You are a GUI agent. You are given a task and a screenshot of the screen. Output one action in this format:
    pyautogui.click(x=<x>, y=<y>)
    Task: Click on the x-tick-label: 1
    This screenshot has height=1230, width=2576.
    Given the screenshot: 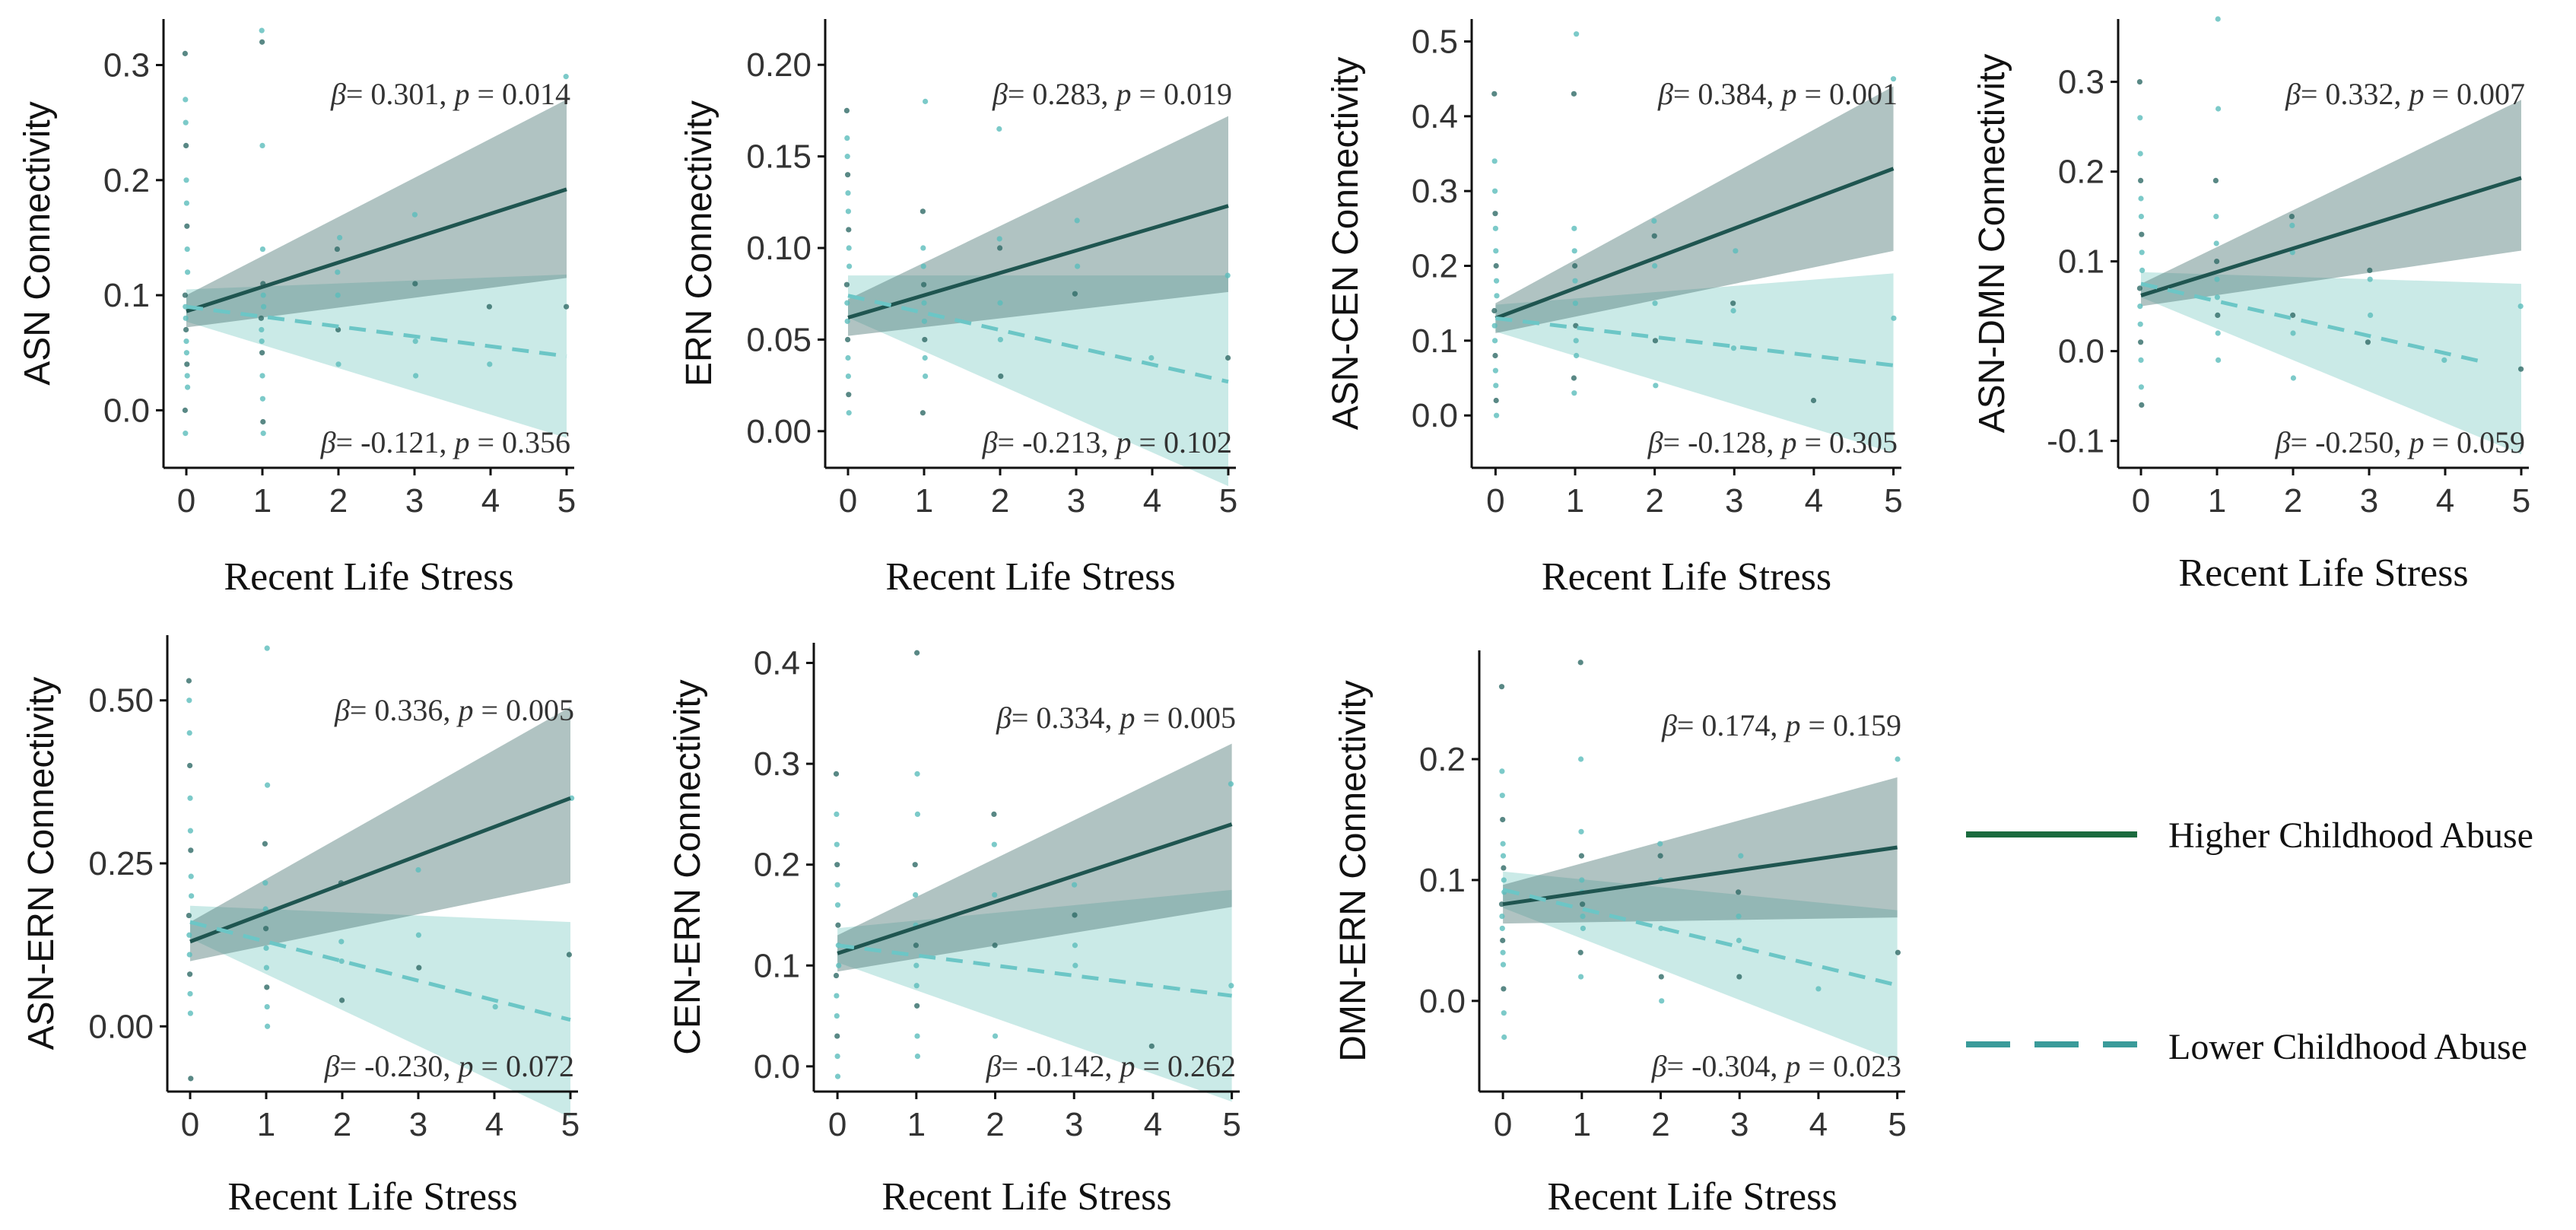 What is the action you would take?
    pyautogui.click(x=262, y=501)
    